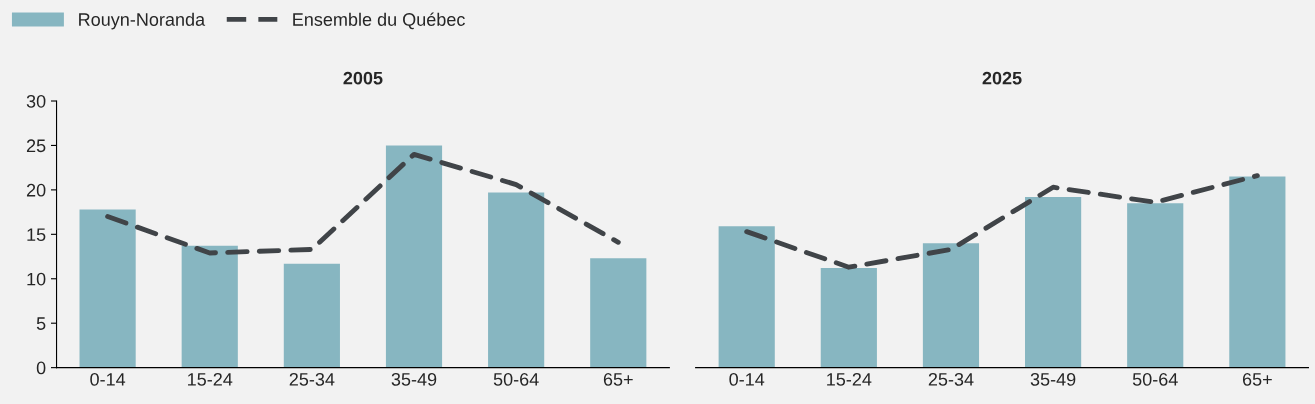 This screenshot has height=404, width=1315. Describe the element at coordinates (379, 21) in the screenshot. I see `legend-label: Ensemble du Québec` at that location.